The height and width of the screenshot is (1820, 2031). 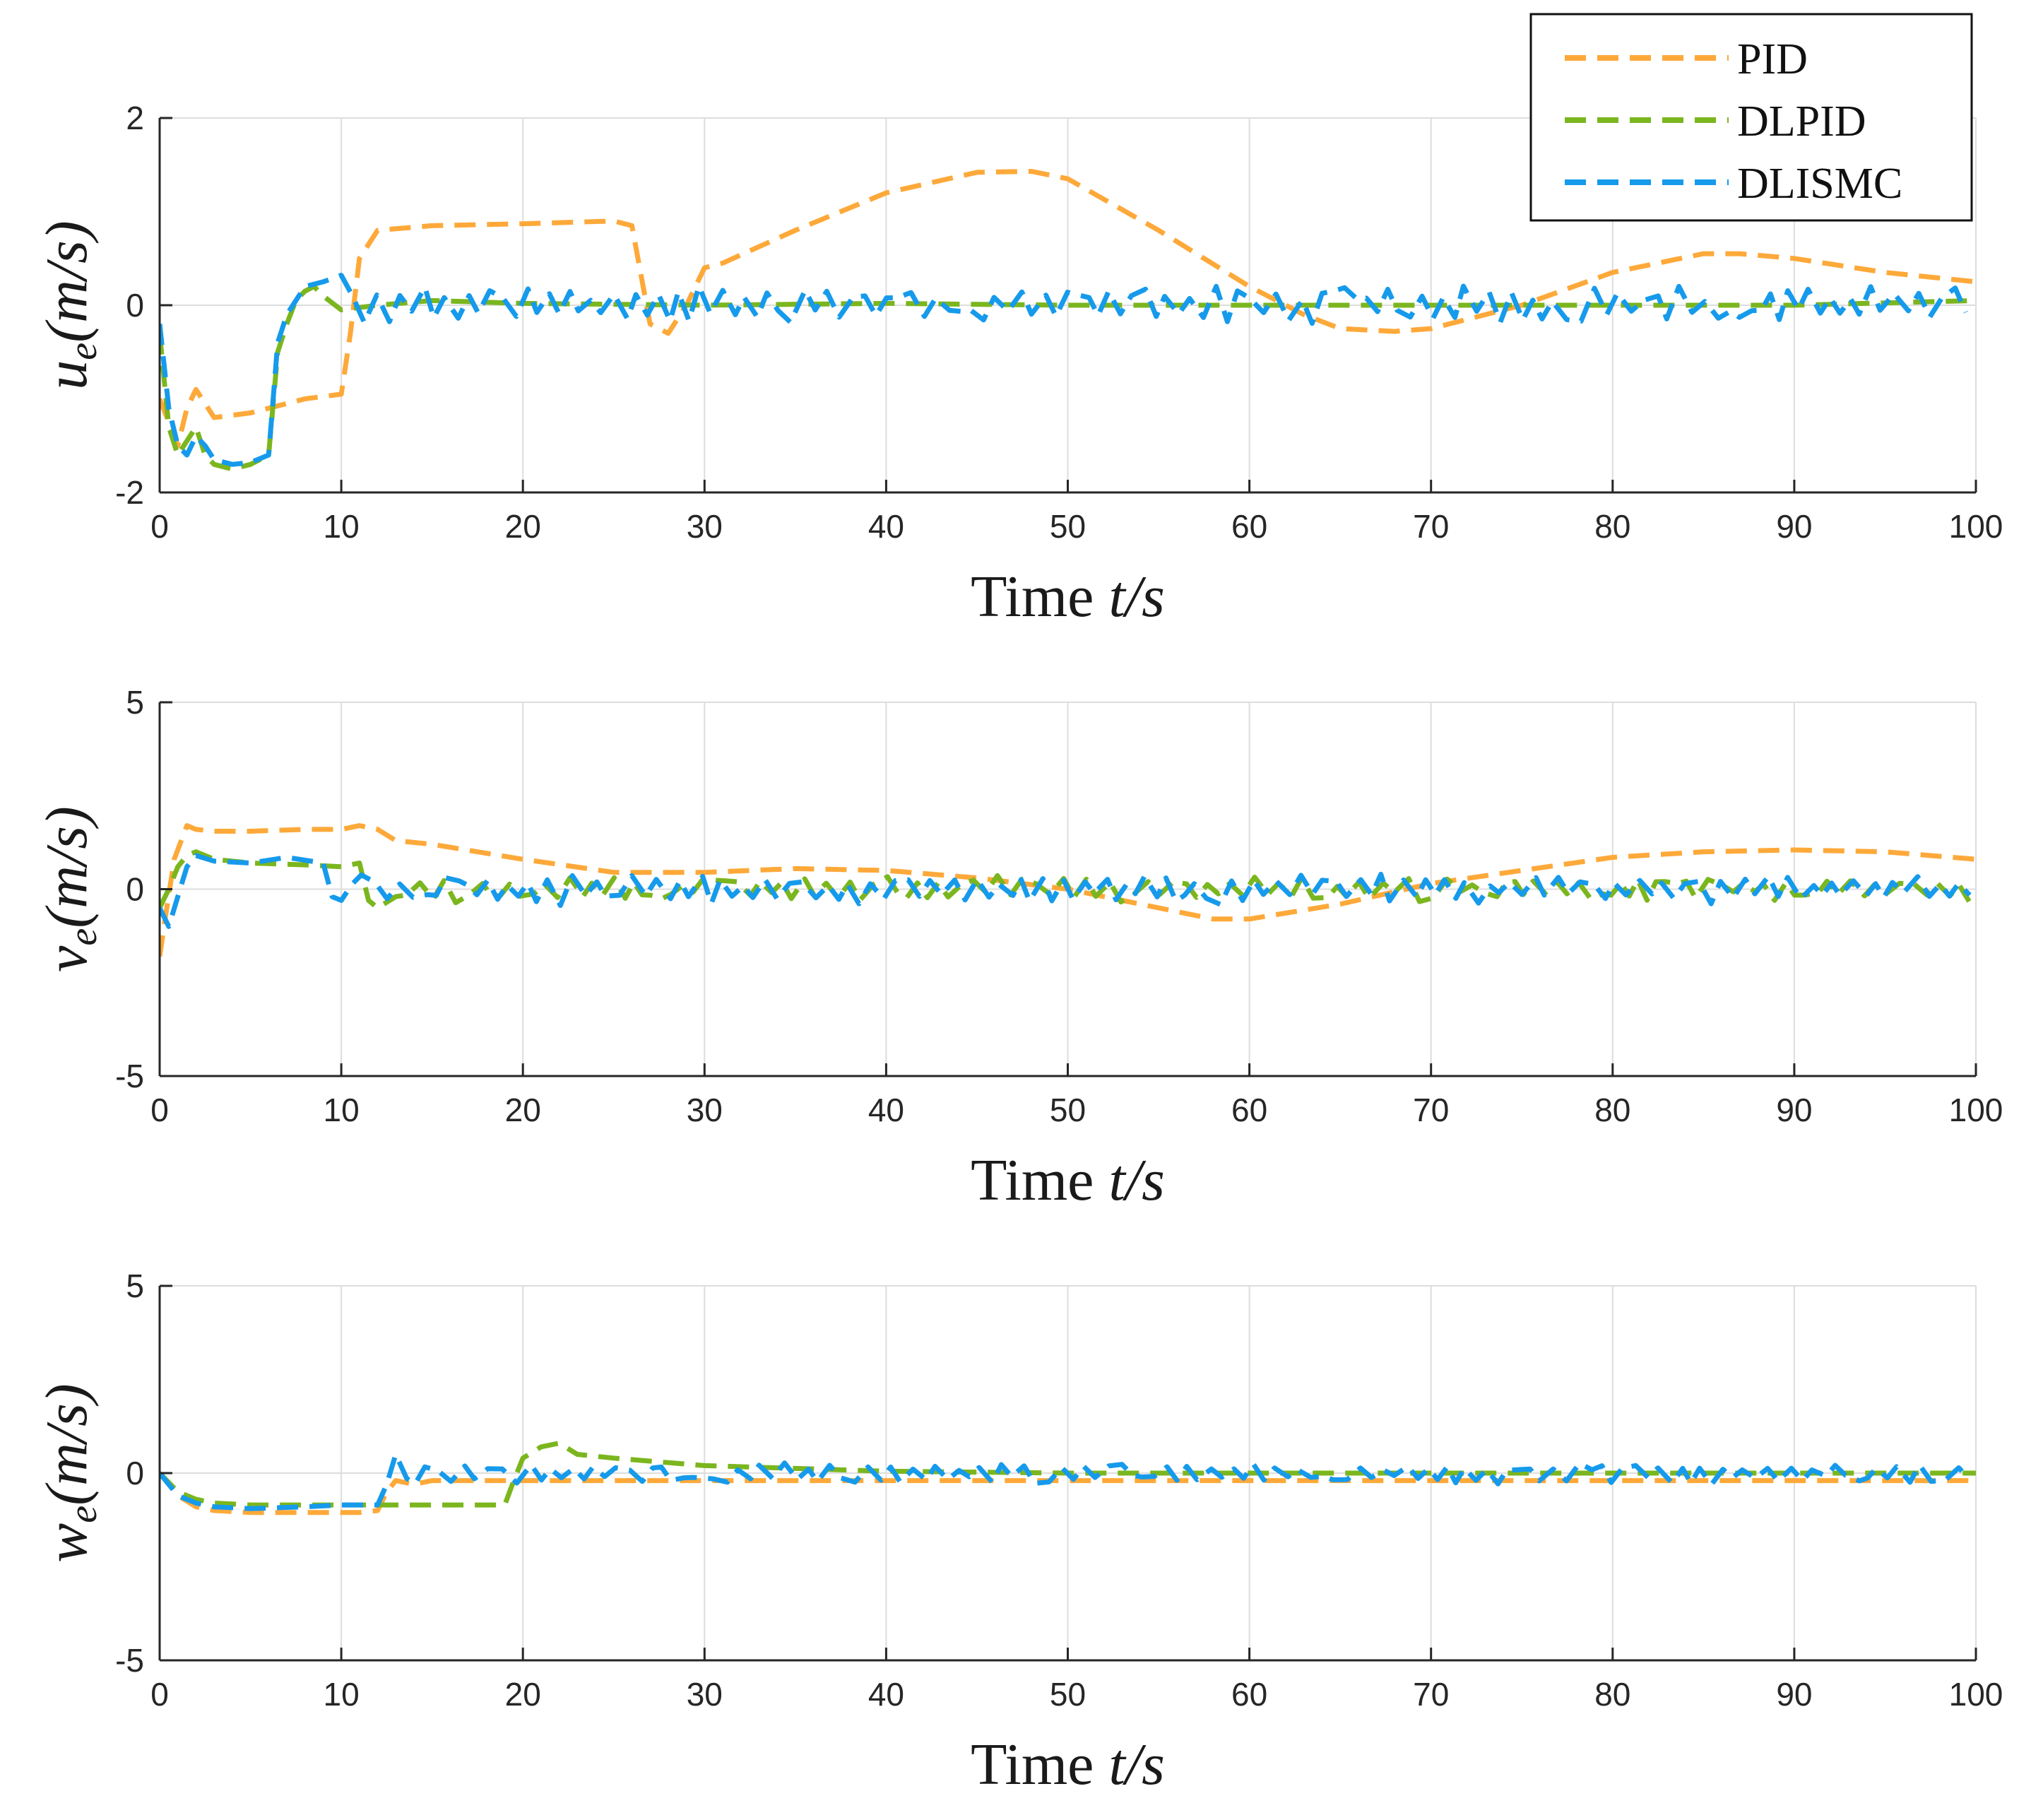 What do you see at coordinates (69, 1473) in the screenshot?
I see `y-axis-title: we(m/s)` at bounding box center [69, 1473].